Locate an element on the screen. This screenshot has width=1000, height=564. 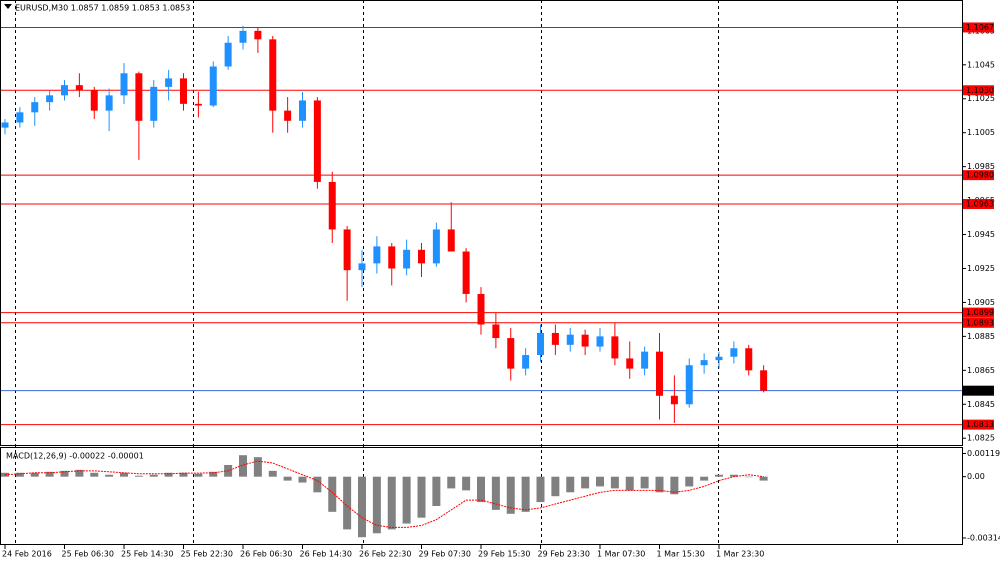
x-tick-label: 26 Feb 14:30 is located at coordinates (326, 554).